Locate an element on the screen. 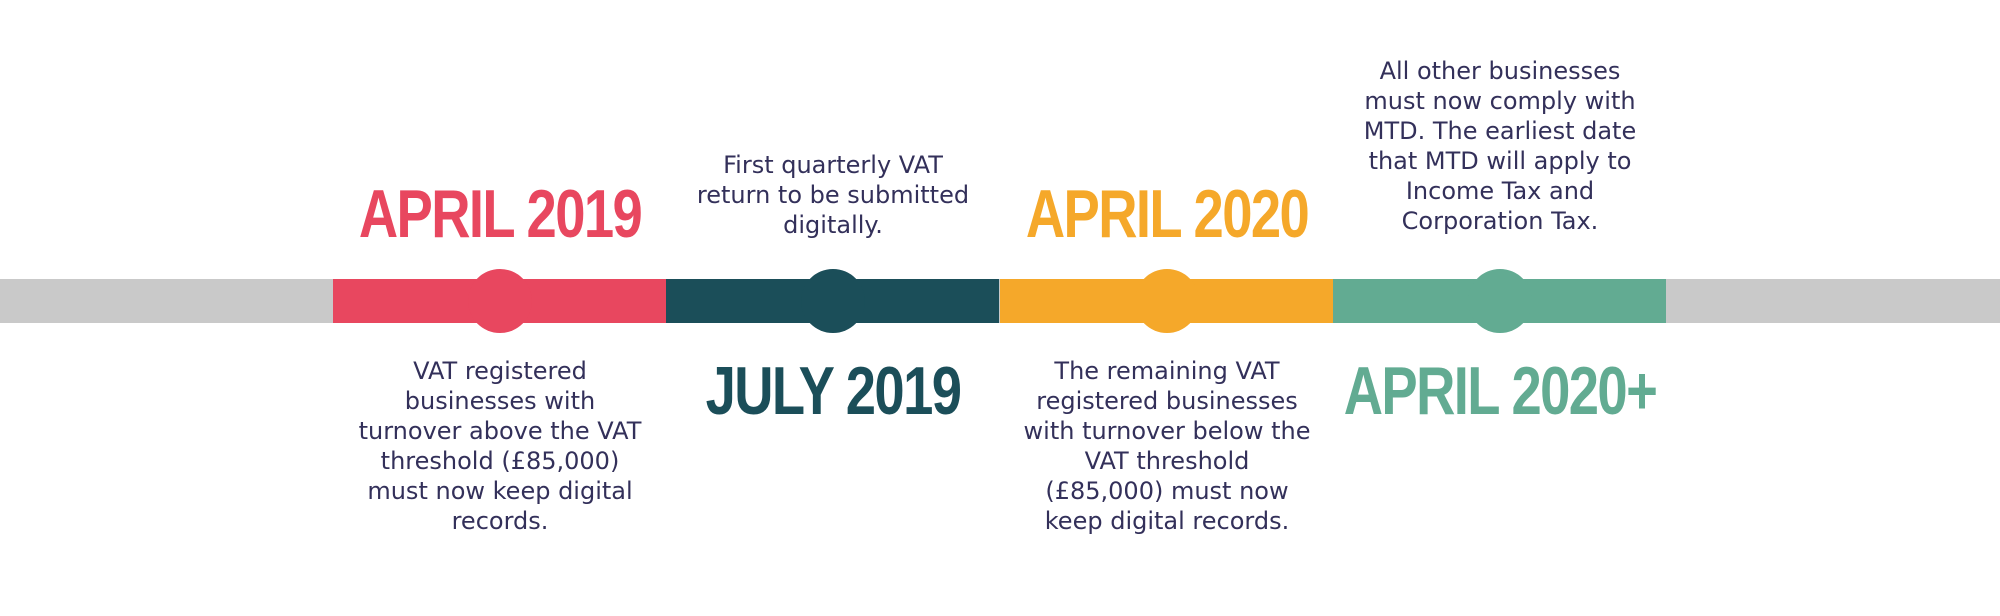 Image resolution: width=2000 pixels, height=616 pixels. milestone-date-july-2019: JULY 2019 is located at coordinates (833, 391).